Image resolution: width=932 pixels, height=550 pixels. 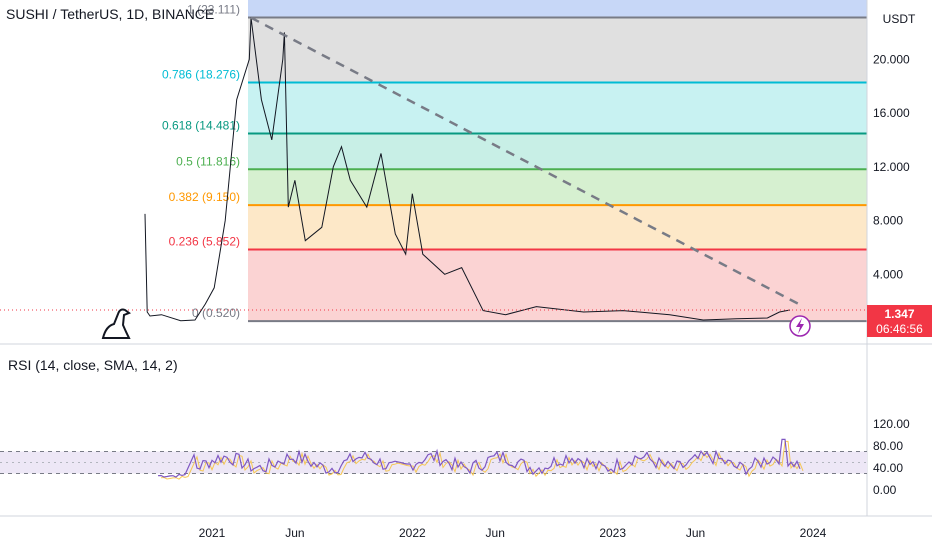 What do you see at coordinates (885, 490) in the screenshot?
I see `rsi-tick-label: 0.00` at bounding box center [885, 490].